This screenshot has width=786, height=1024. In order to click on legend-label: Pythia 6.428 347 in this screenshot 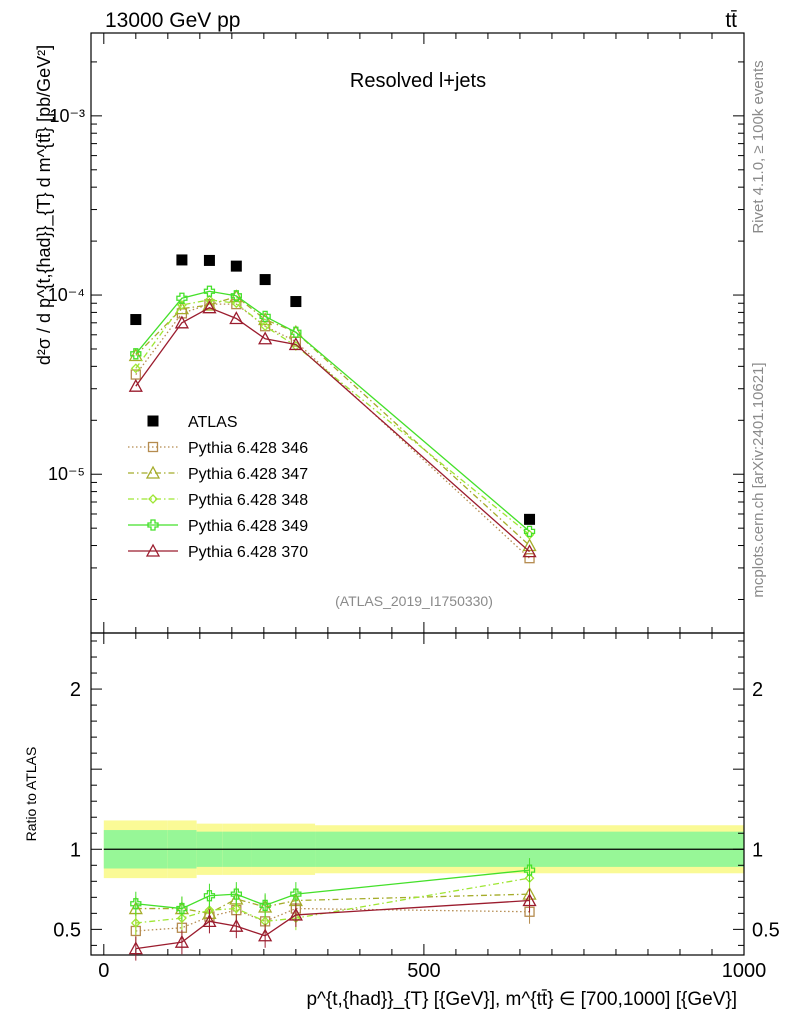, I will do `click(248, 474)`.